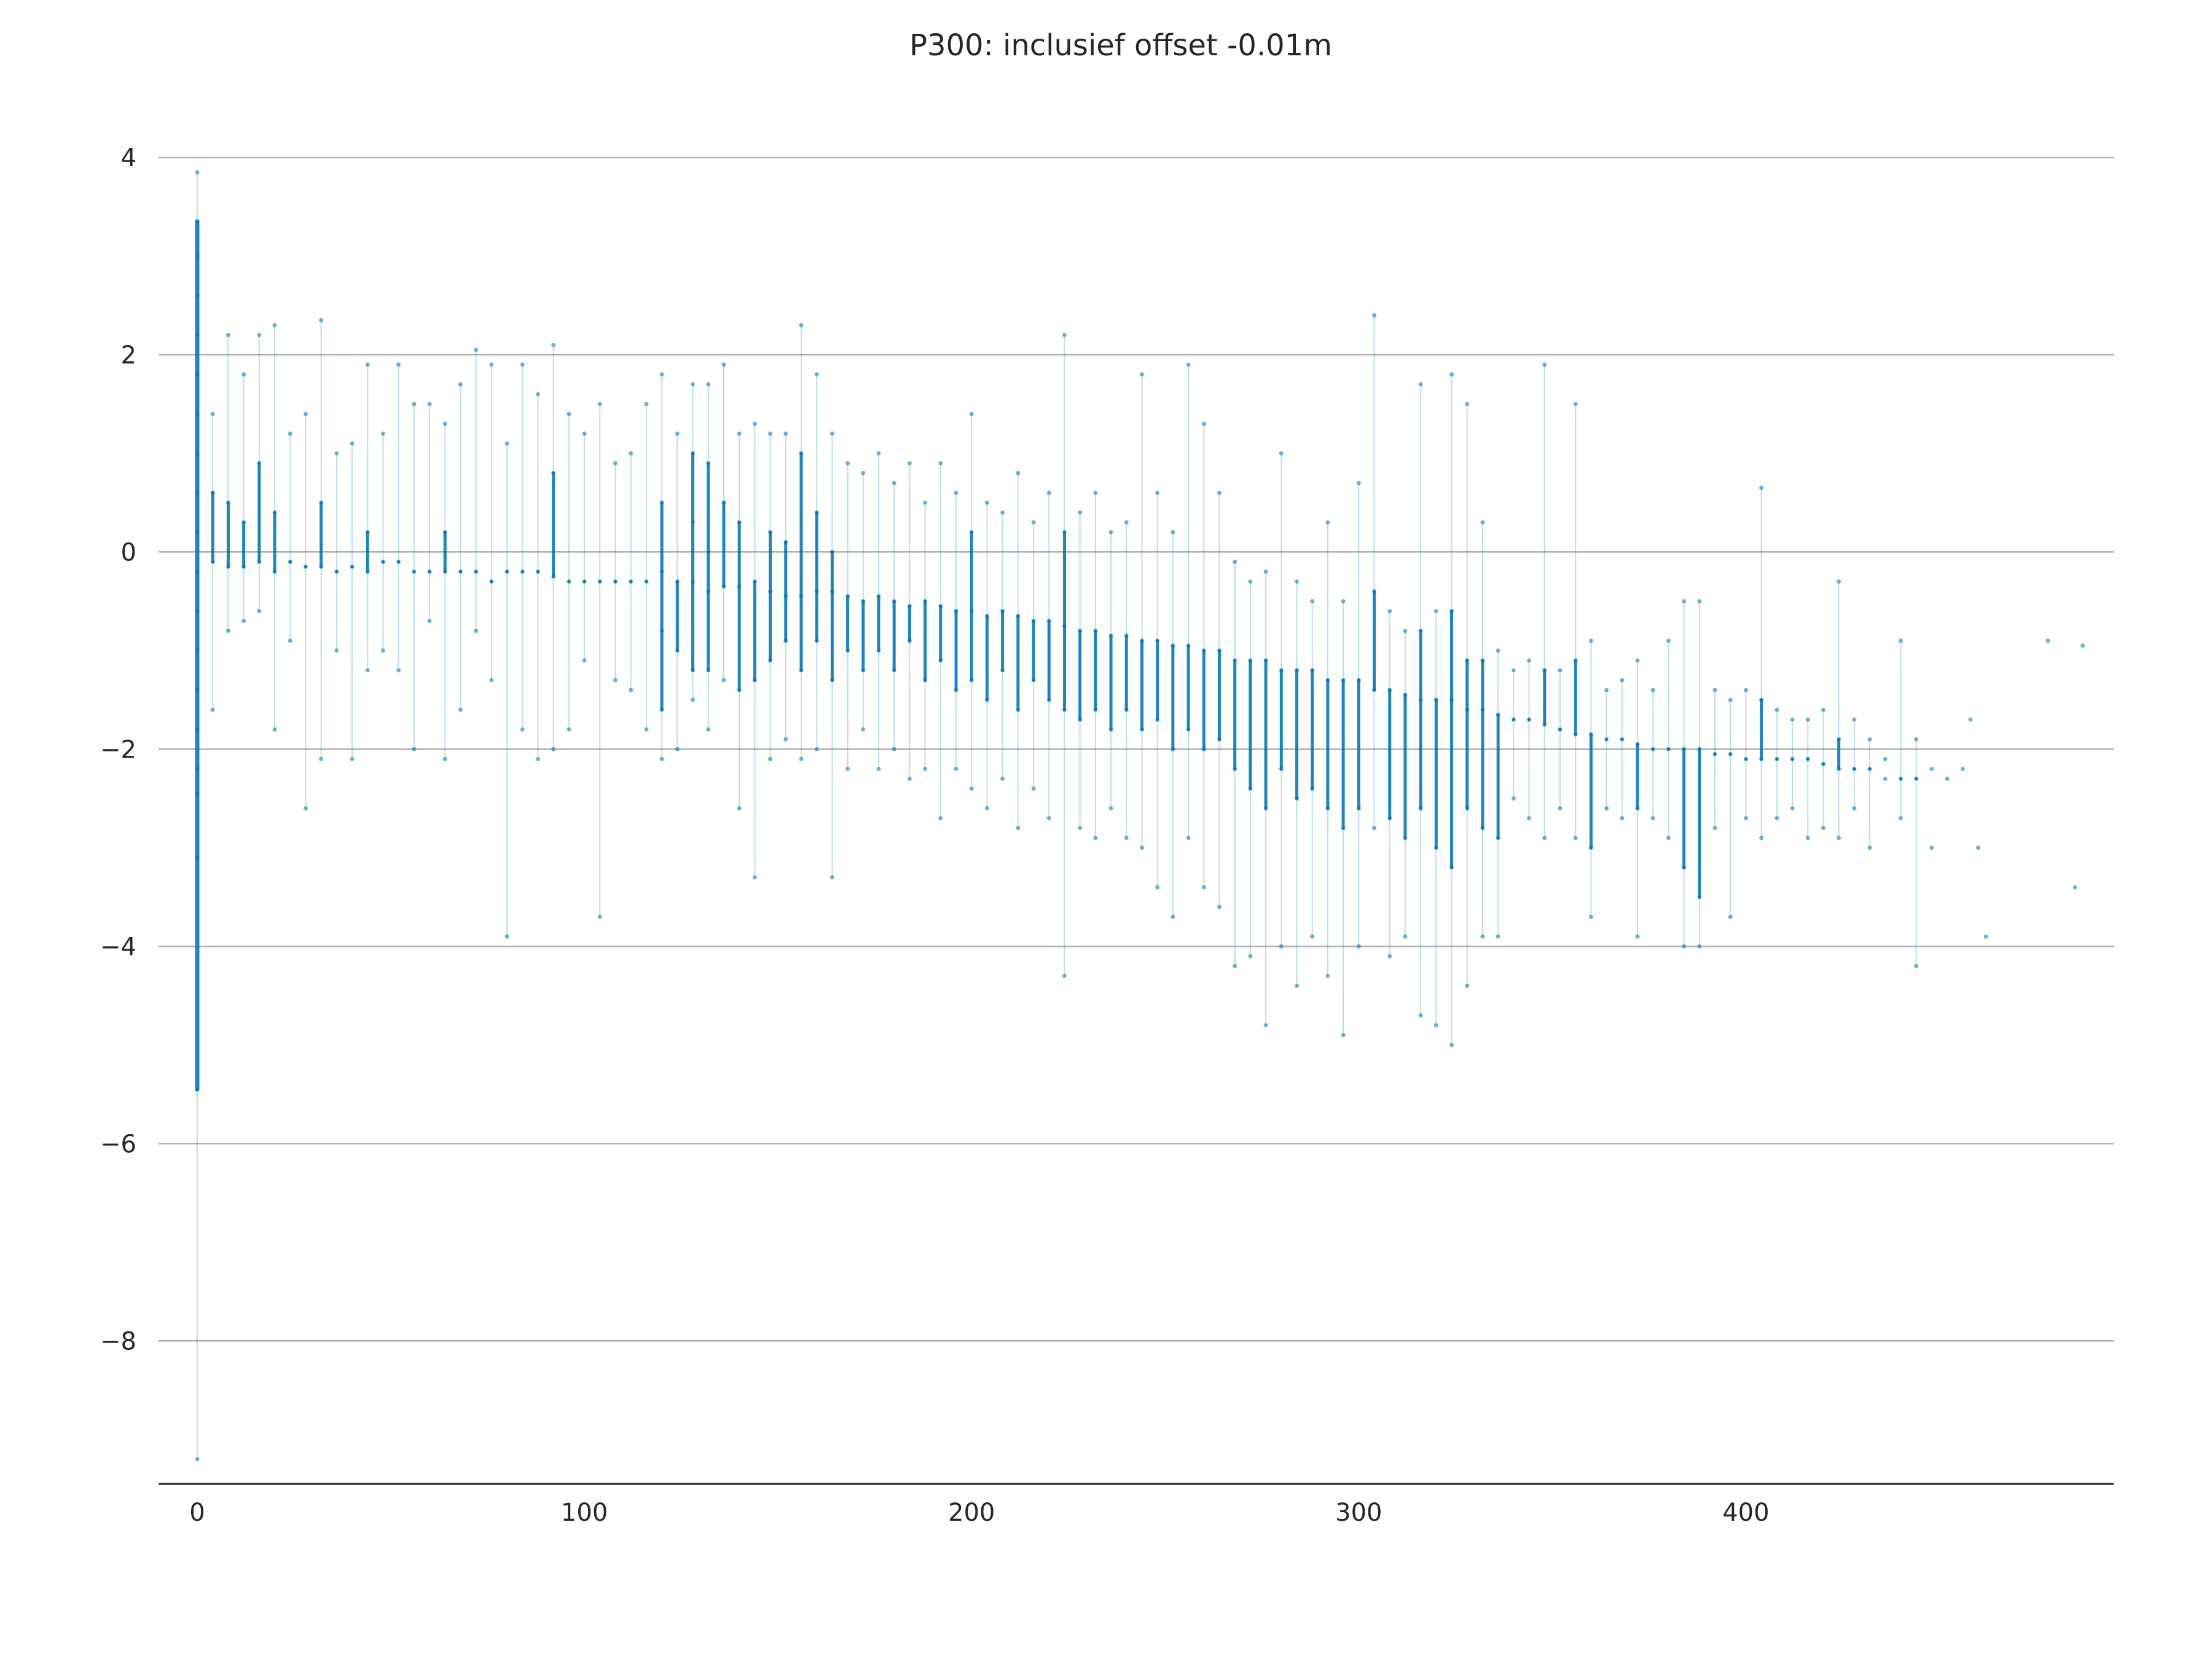 The image size is (2212, 1659). I want to click on x-tick-label: 400, so click(1745, 1513).